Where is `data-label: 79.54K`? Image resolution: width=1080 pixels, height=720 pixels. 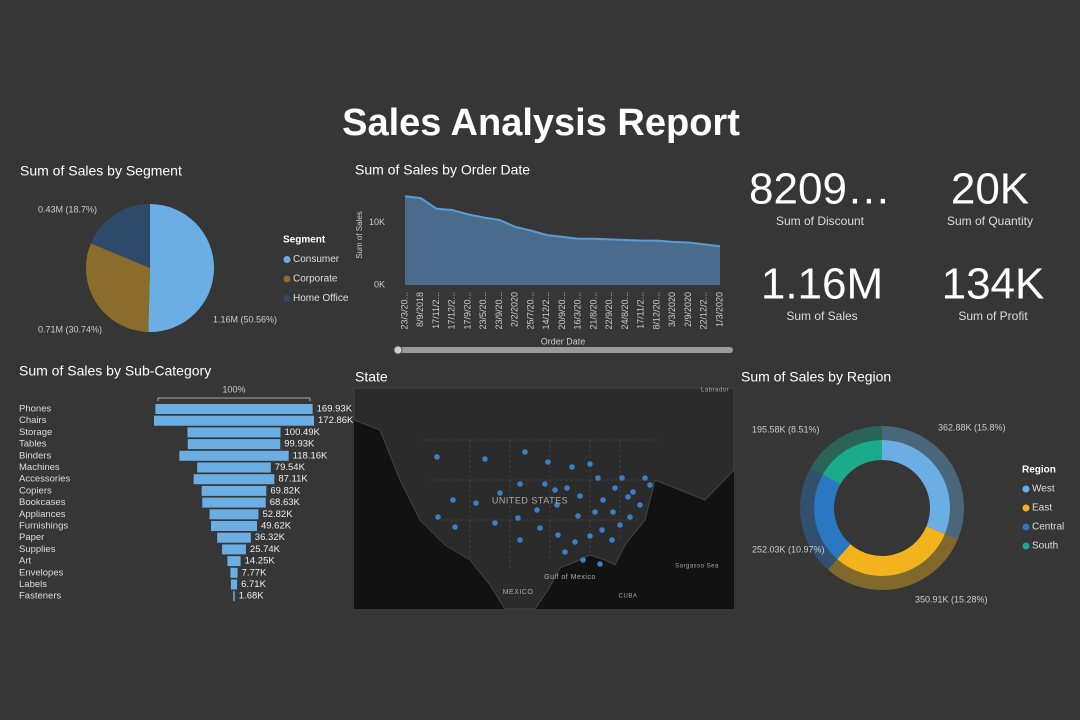
data-label: 79.54K is located at coordinates (290, 467).